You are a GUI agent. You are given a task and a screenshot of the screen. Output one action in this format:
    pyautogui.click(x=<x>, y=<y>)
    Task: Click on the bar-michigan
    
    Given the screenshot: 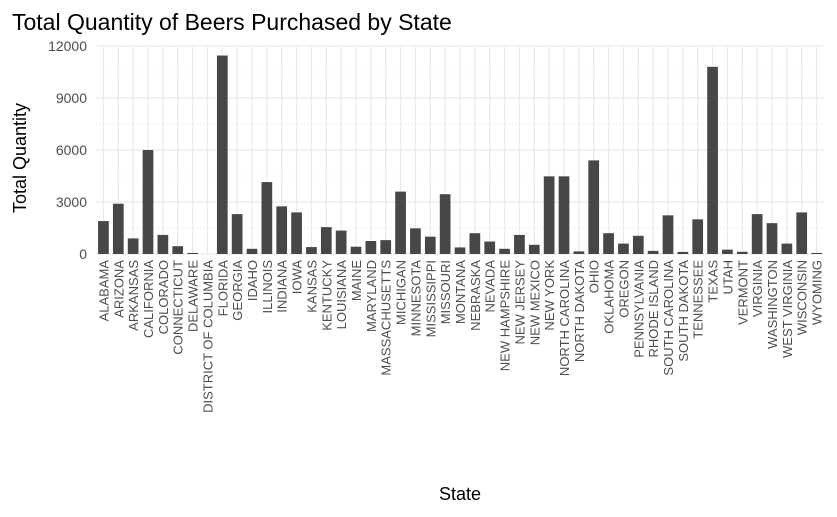 What is the action you would take?
    pyautogui.click(x=400, y=222)
    